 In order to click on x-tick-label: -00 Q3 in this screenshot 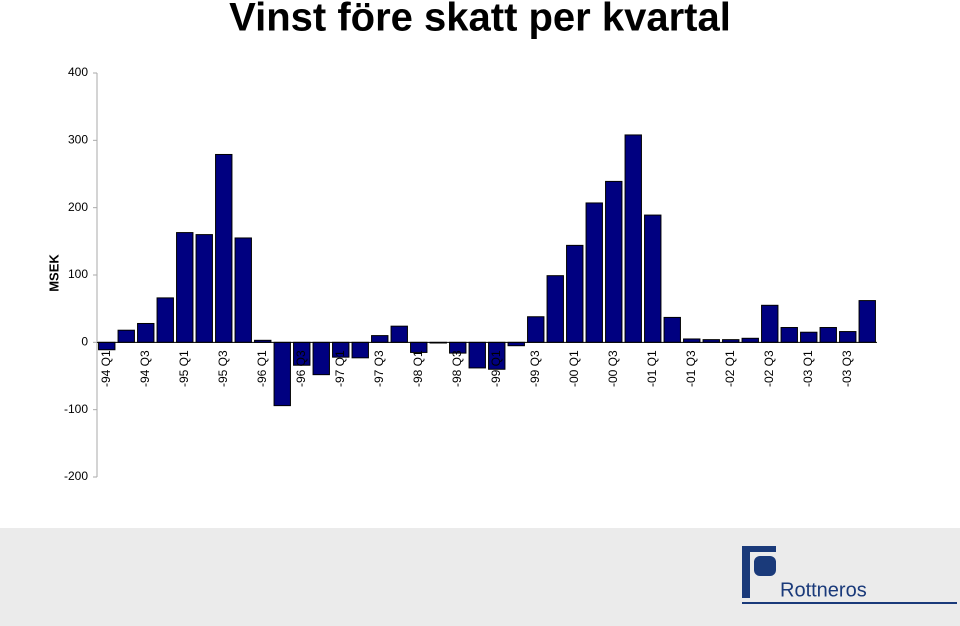, I will do `click(613, 368)`.